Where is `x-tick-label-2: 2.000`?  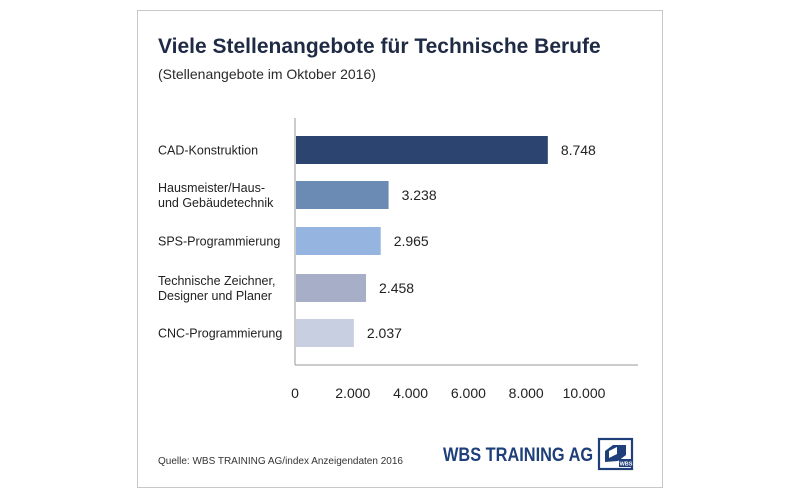
x-tick-label-2: 2.000 is located at coordinates (352, 393).